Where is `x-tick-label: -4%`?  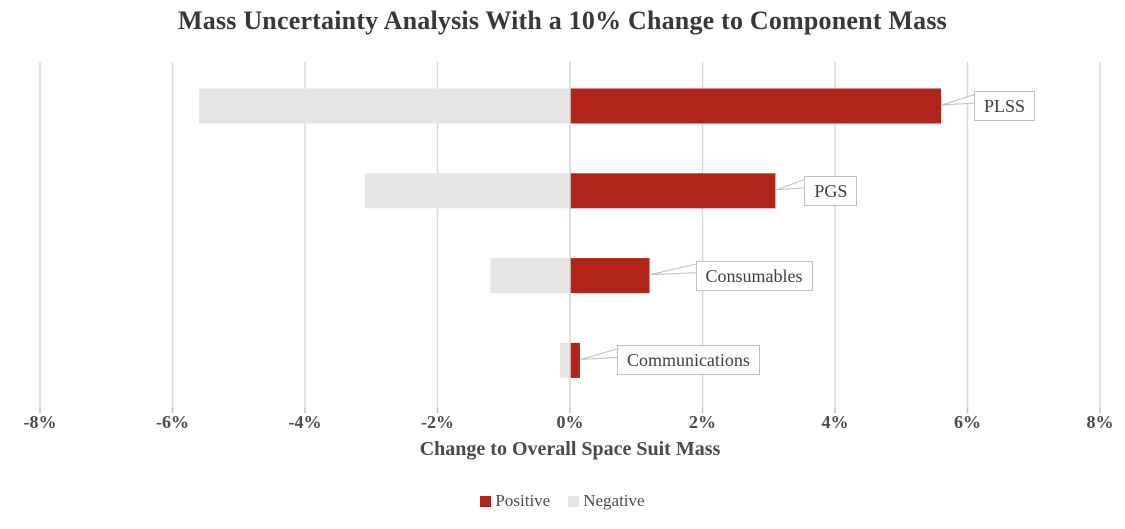
x-tick-label: -4% is located at coordinates (305, 422).